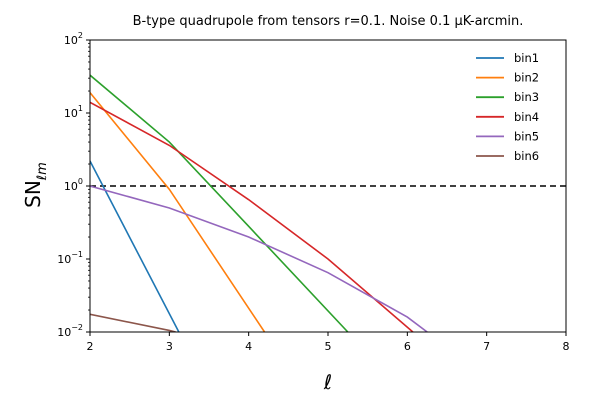  I want to click on x-axis-label: ℓ, so click(327, 382).